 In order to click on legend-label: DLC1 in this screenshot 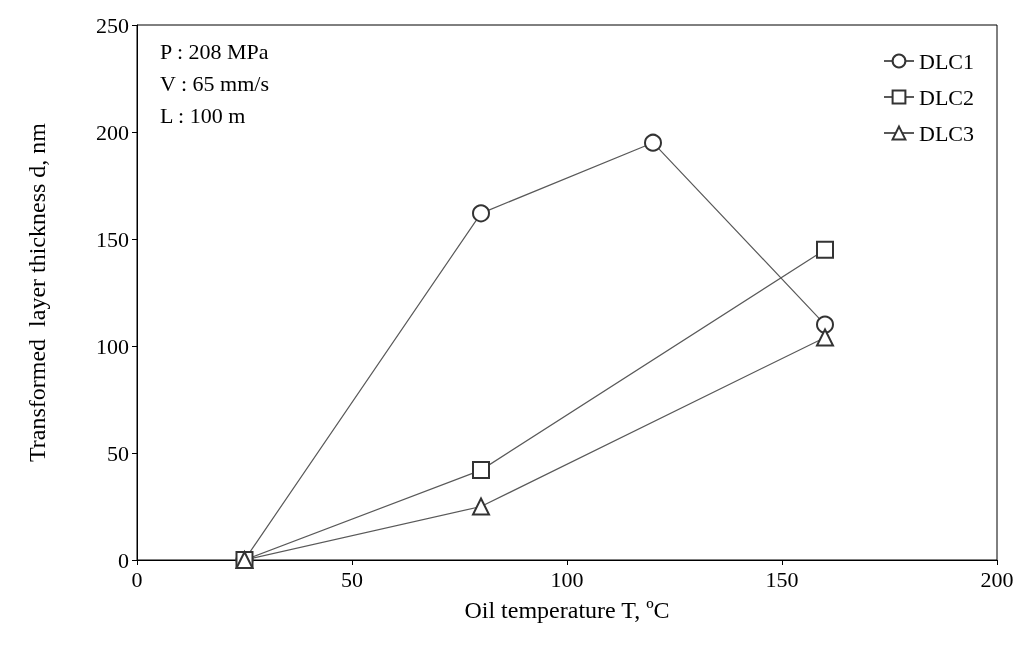, I will do `click(946, 61)`.